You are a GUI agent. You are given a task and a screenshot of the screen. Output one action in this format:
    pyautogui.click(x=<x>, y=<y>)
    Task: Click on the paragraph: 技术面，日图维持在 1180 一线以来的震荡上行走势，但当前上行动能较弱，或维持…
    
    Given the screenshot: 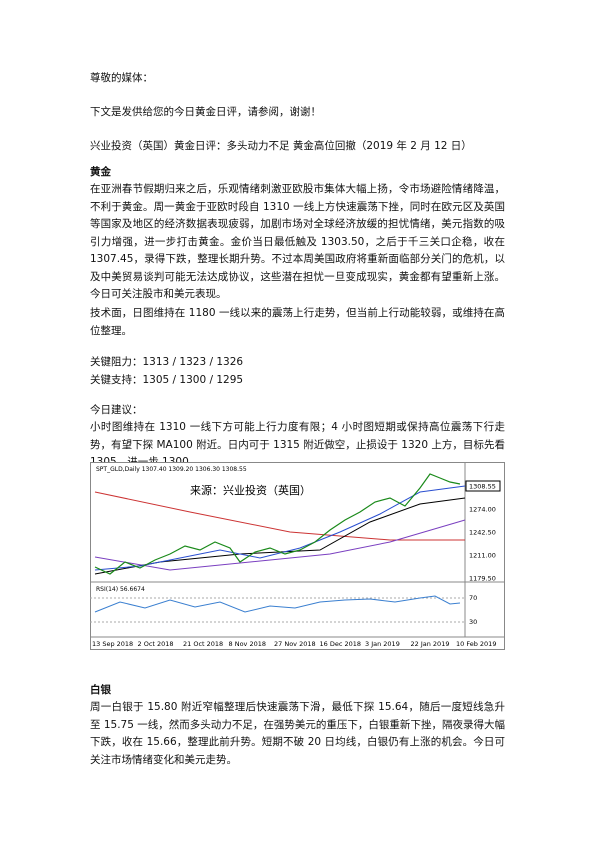 What is the action you would take?
    pyautogui.click(x=297, y=322)
    